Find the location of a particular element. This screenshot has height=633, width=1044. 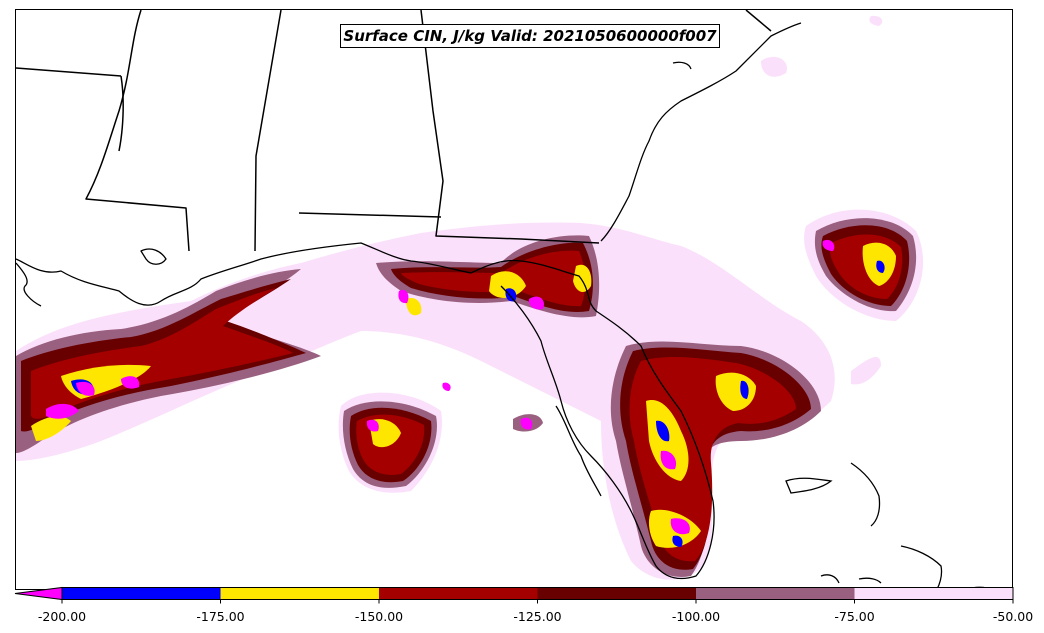

colorbar-tick-label: -50.00 is located at coordinates (1013, 616).